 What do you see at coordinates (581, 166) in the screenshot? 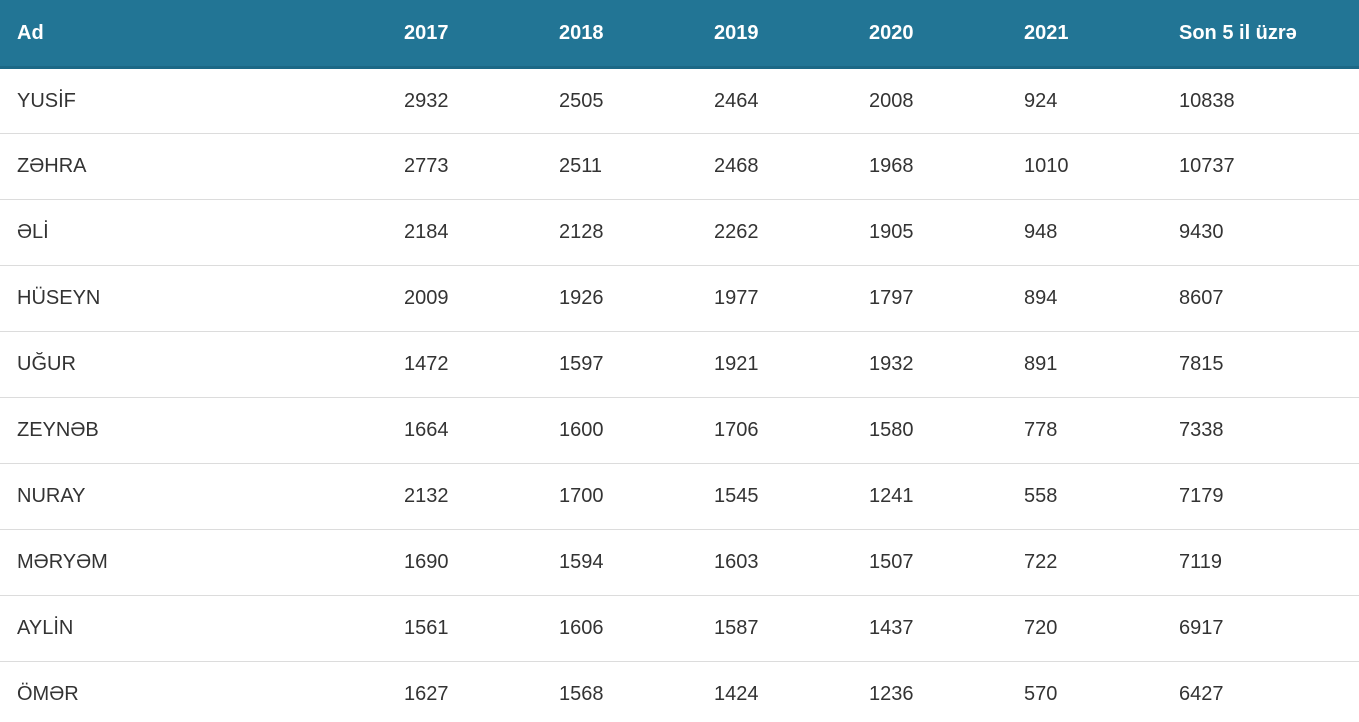
I see `count-value: 2511` at bounding box center [581, 166].